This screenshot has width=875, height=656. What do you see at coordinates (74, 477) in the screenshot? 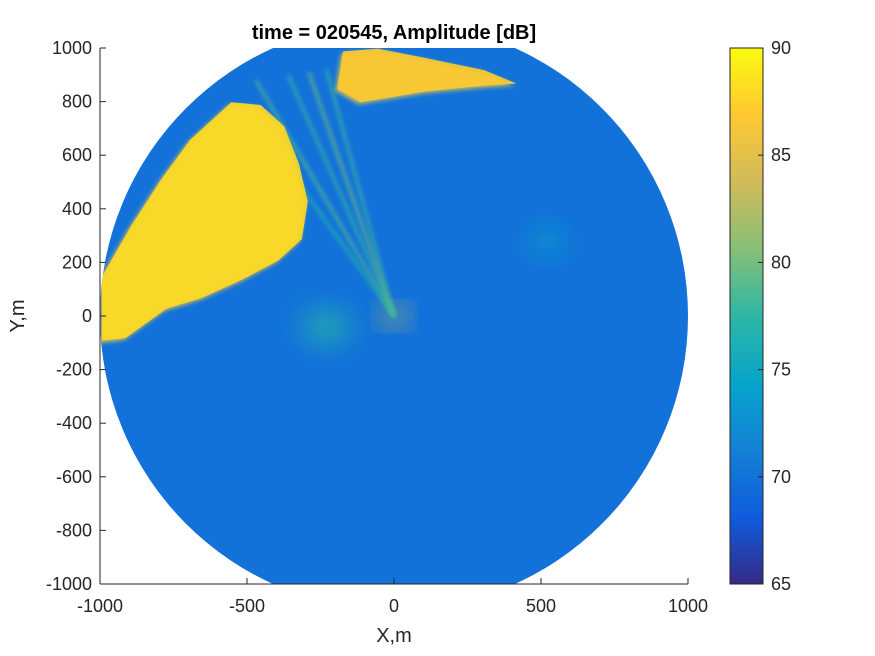
I see `y-tick-label: -600` at bounding box center [74, 477].